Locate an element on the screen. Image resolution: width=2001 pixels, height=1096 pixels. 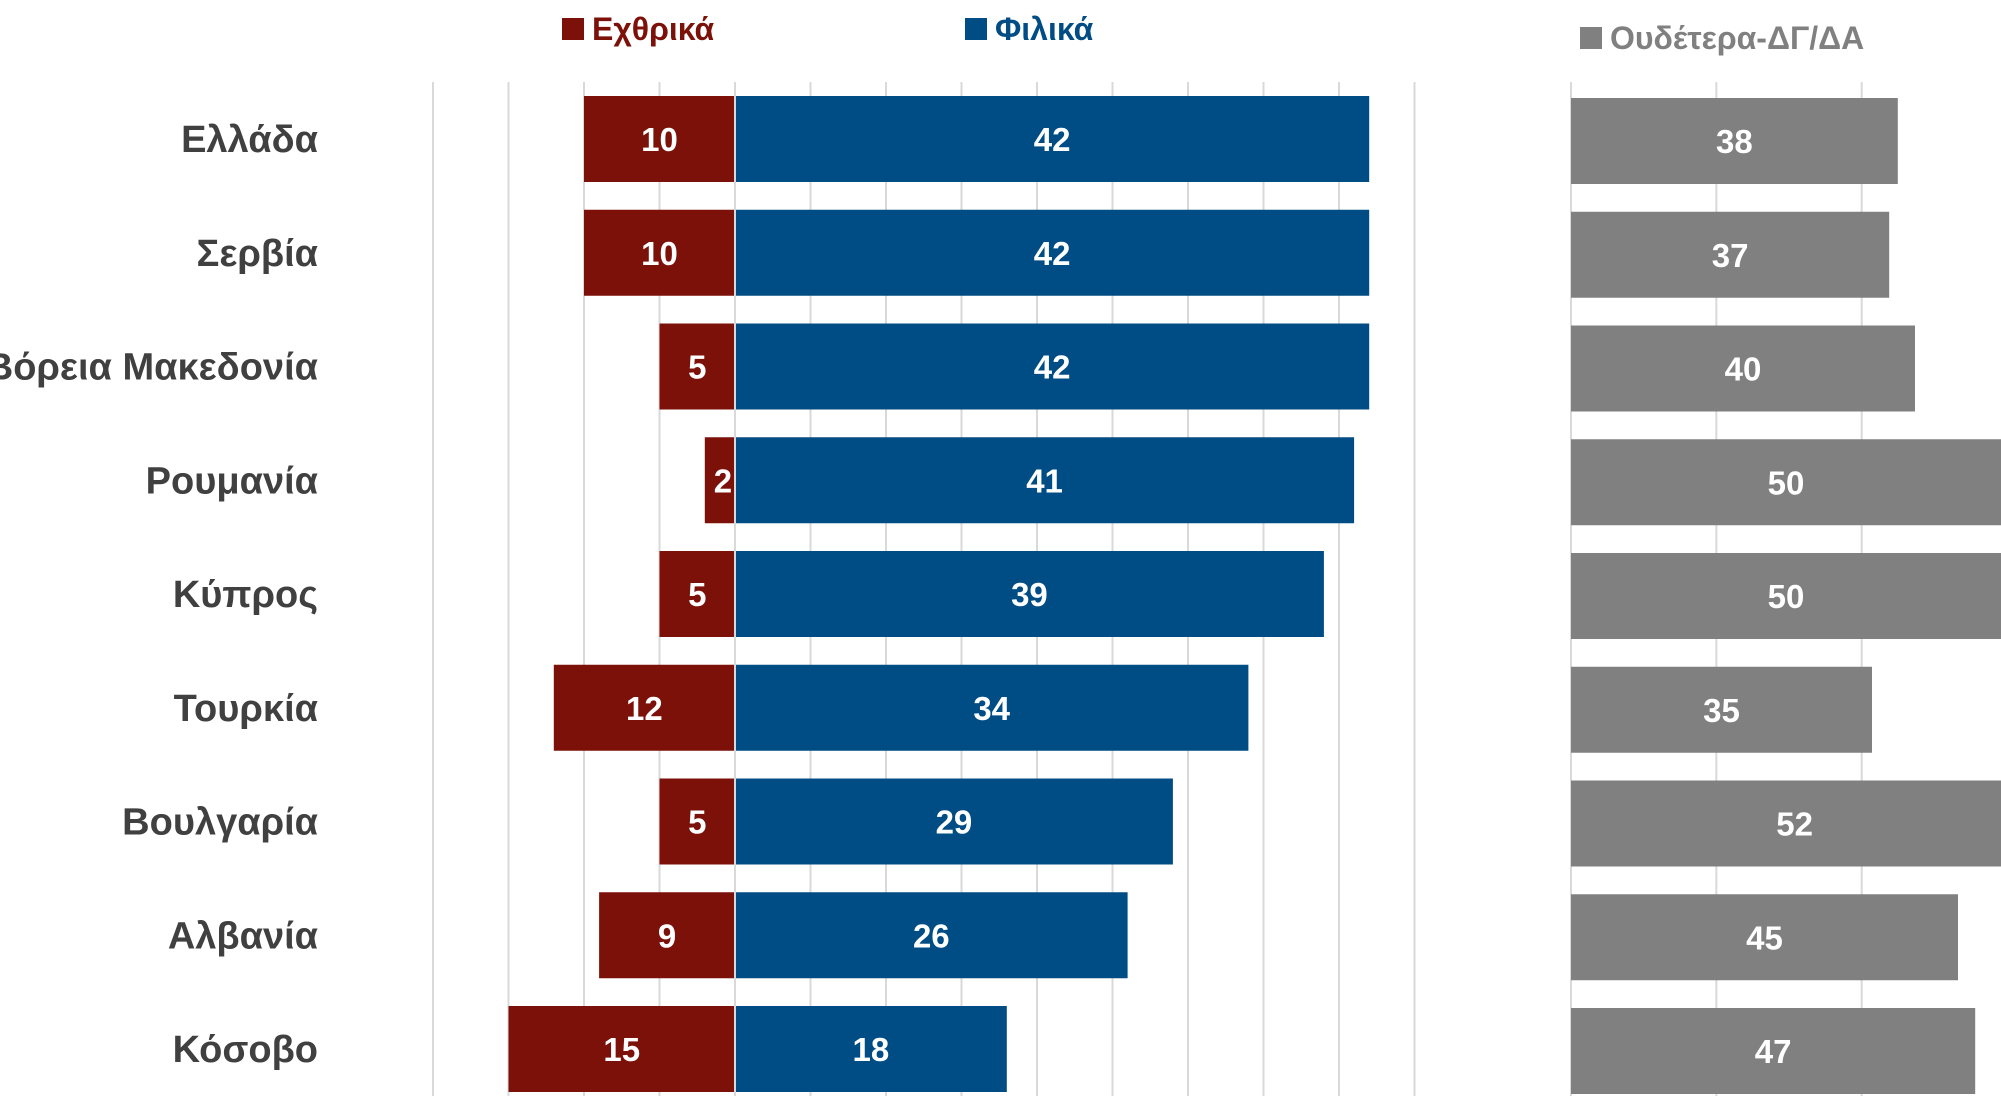
legend-label-neutral: Ουδέτερα-ΔΓ/ΔΑ is located at coordinates (1737, 38).